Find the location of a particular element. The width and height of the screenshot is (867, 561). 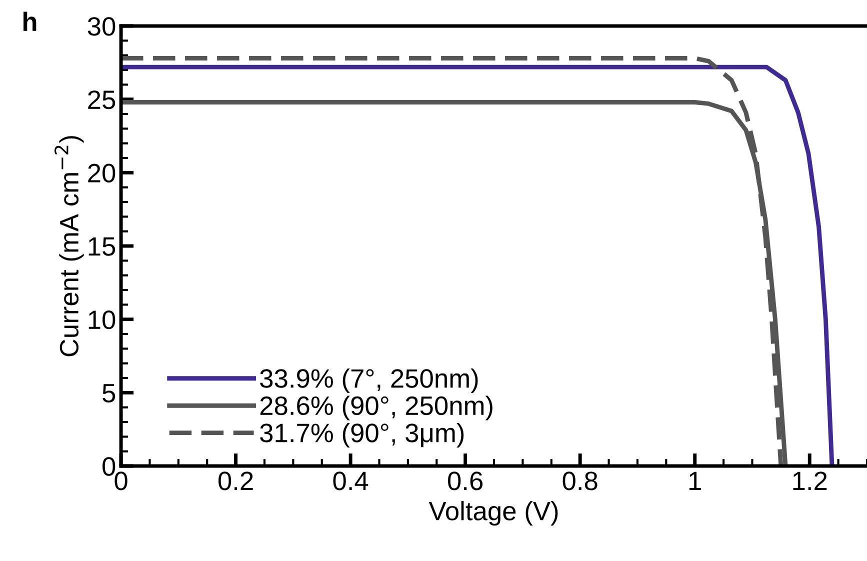

y-tick-label: 0 is located at coordinates (109, 466).